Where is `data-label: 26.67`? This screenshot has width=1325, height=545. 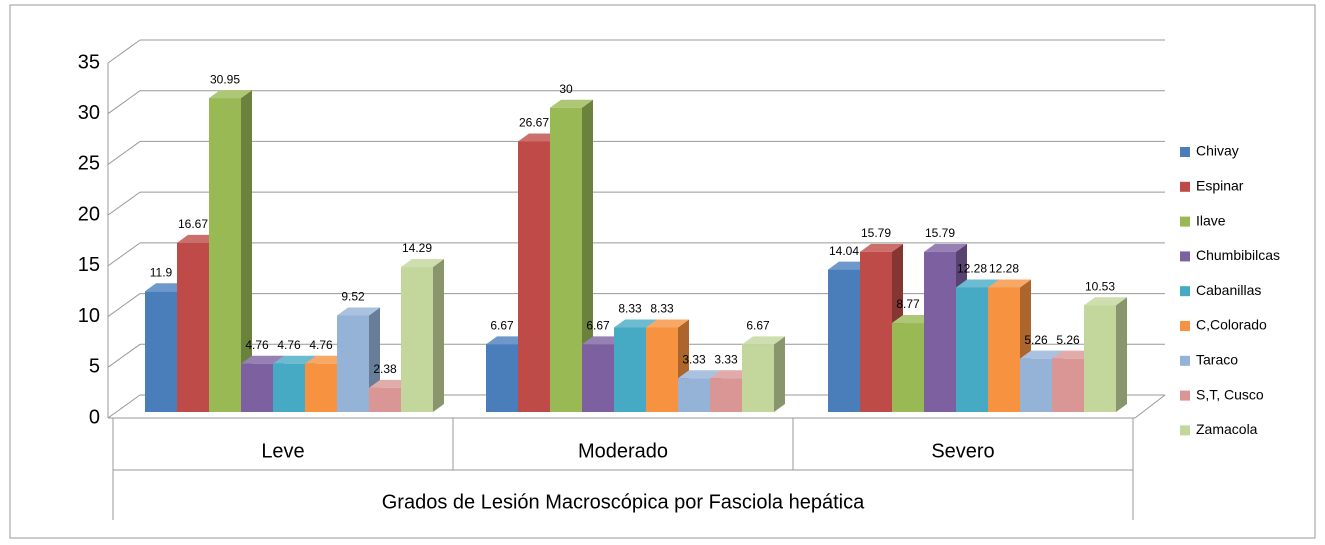
data-label: 26.67 is located at coordinates (534, 123).